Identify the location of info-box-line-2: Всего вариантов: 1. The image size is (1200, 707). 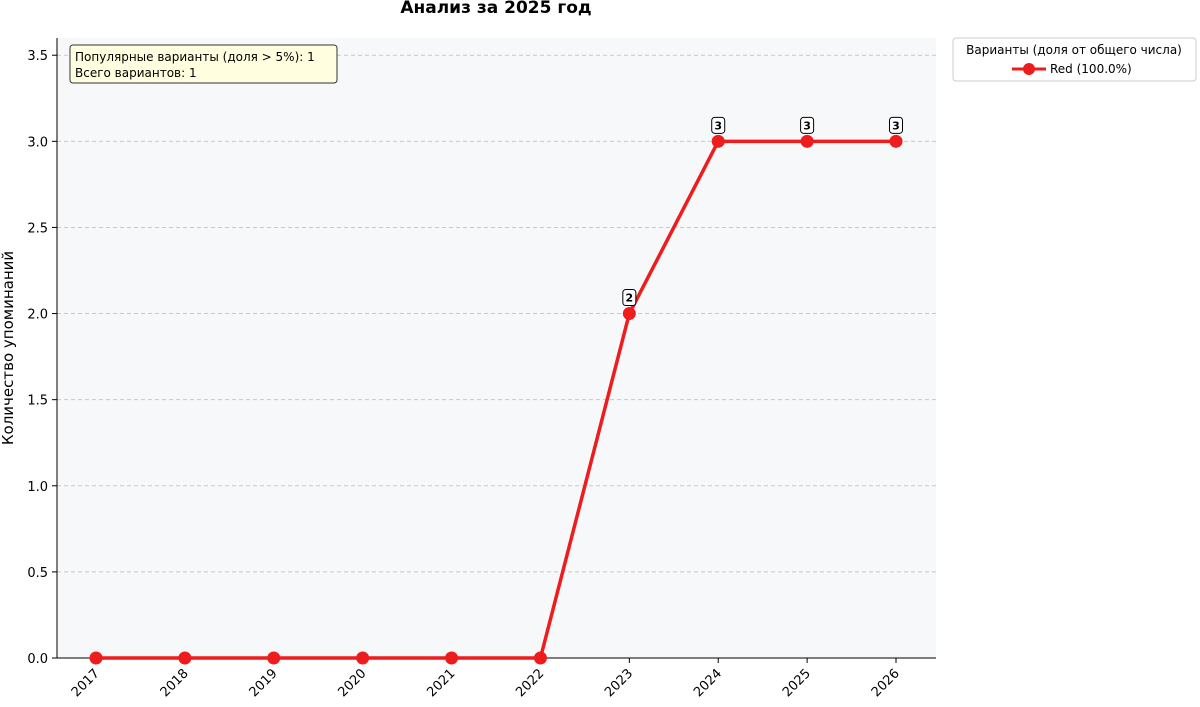
(136, 73).